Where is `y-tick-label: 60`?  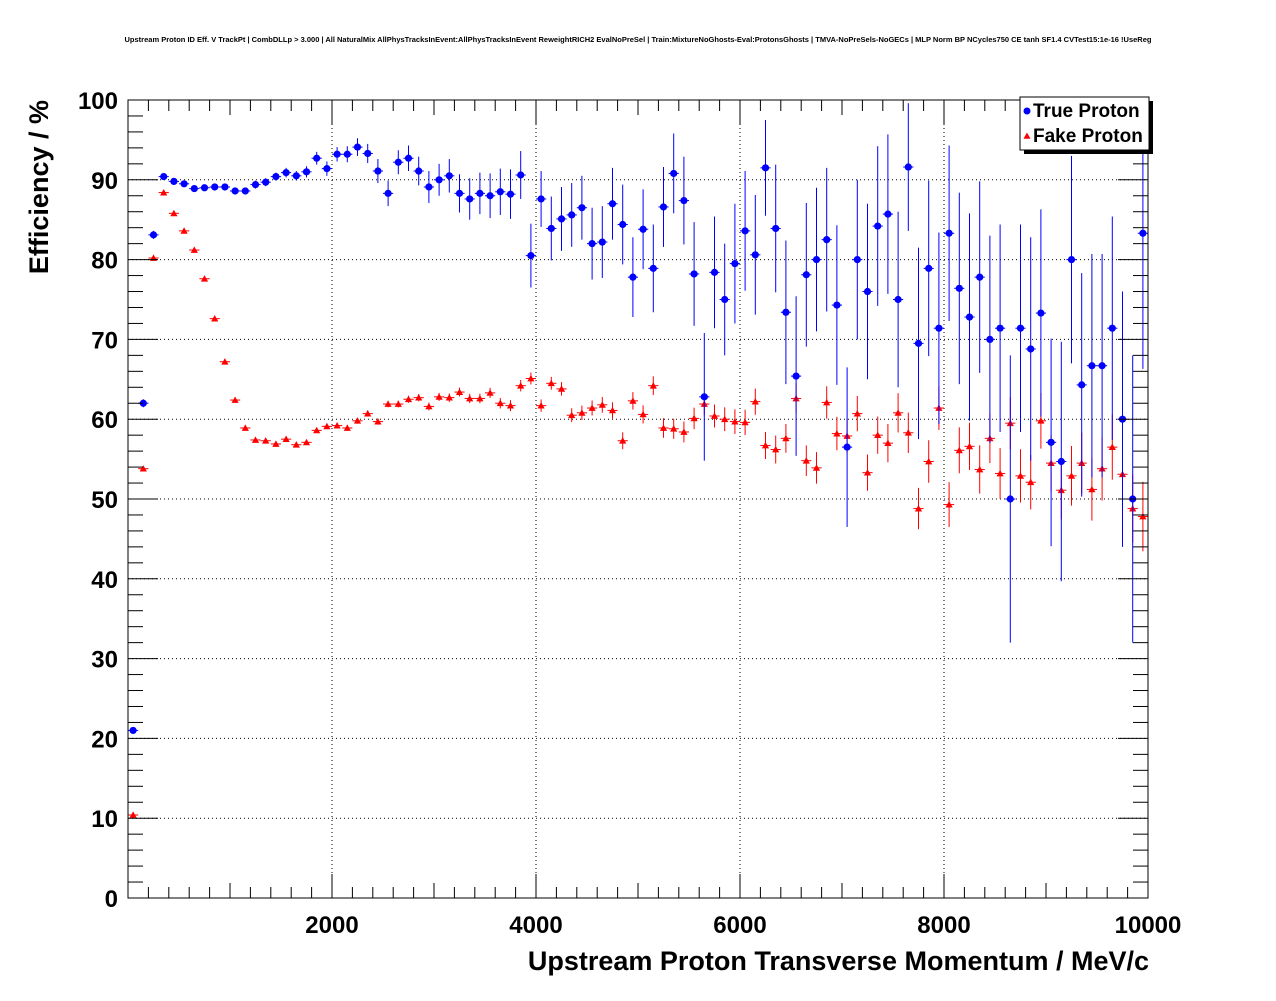 y-tick-label: 60 is located at coordinates (104, 420).